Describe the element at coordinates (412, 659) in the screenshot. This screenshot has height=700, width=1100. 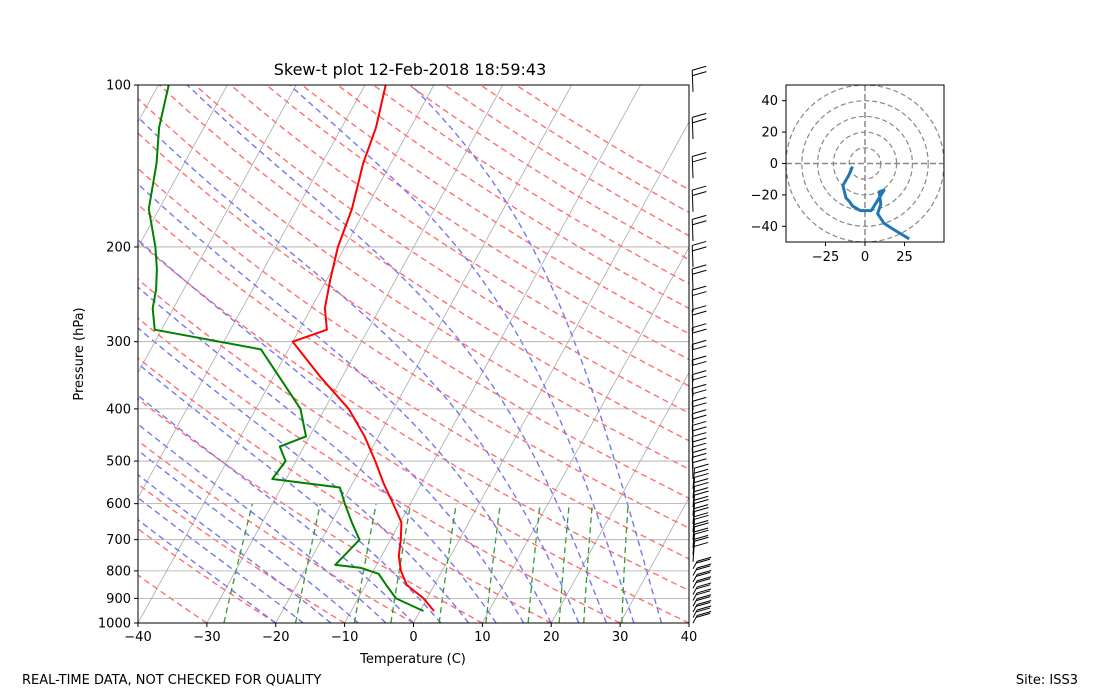
I see `x-axis-label: Temperature (C)` at that location.